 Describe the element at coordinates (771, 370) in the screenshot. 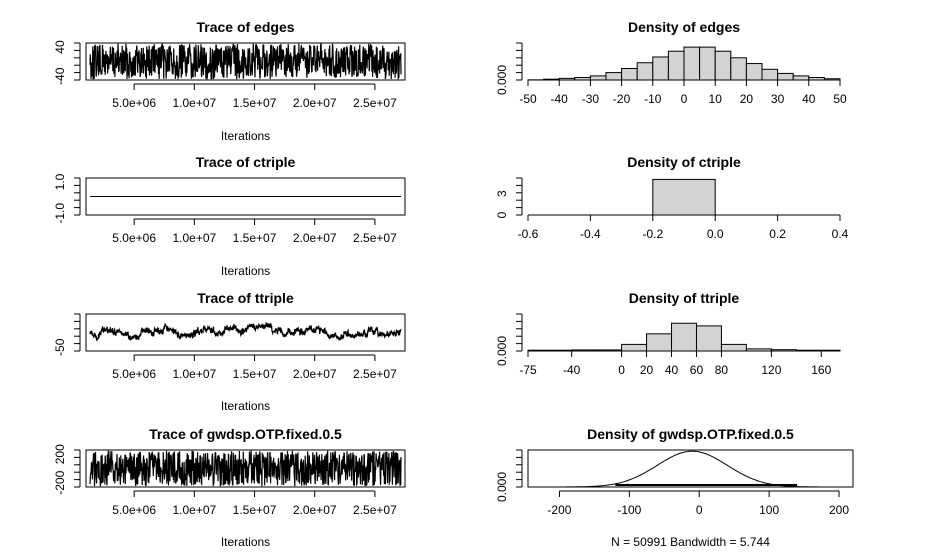

I see `x-tick-label: 120` at that location.